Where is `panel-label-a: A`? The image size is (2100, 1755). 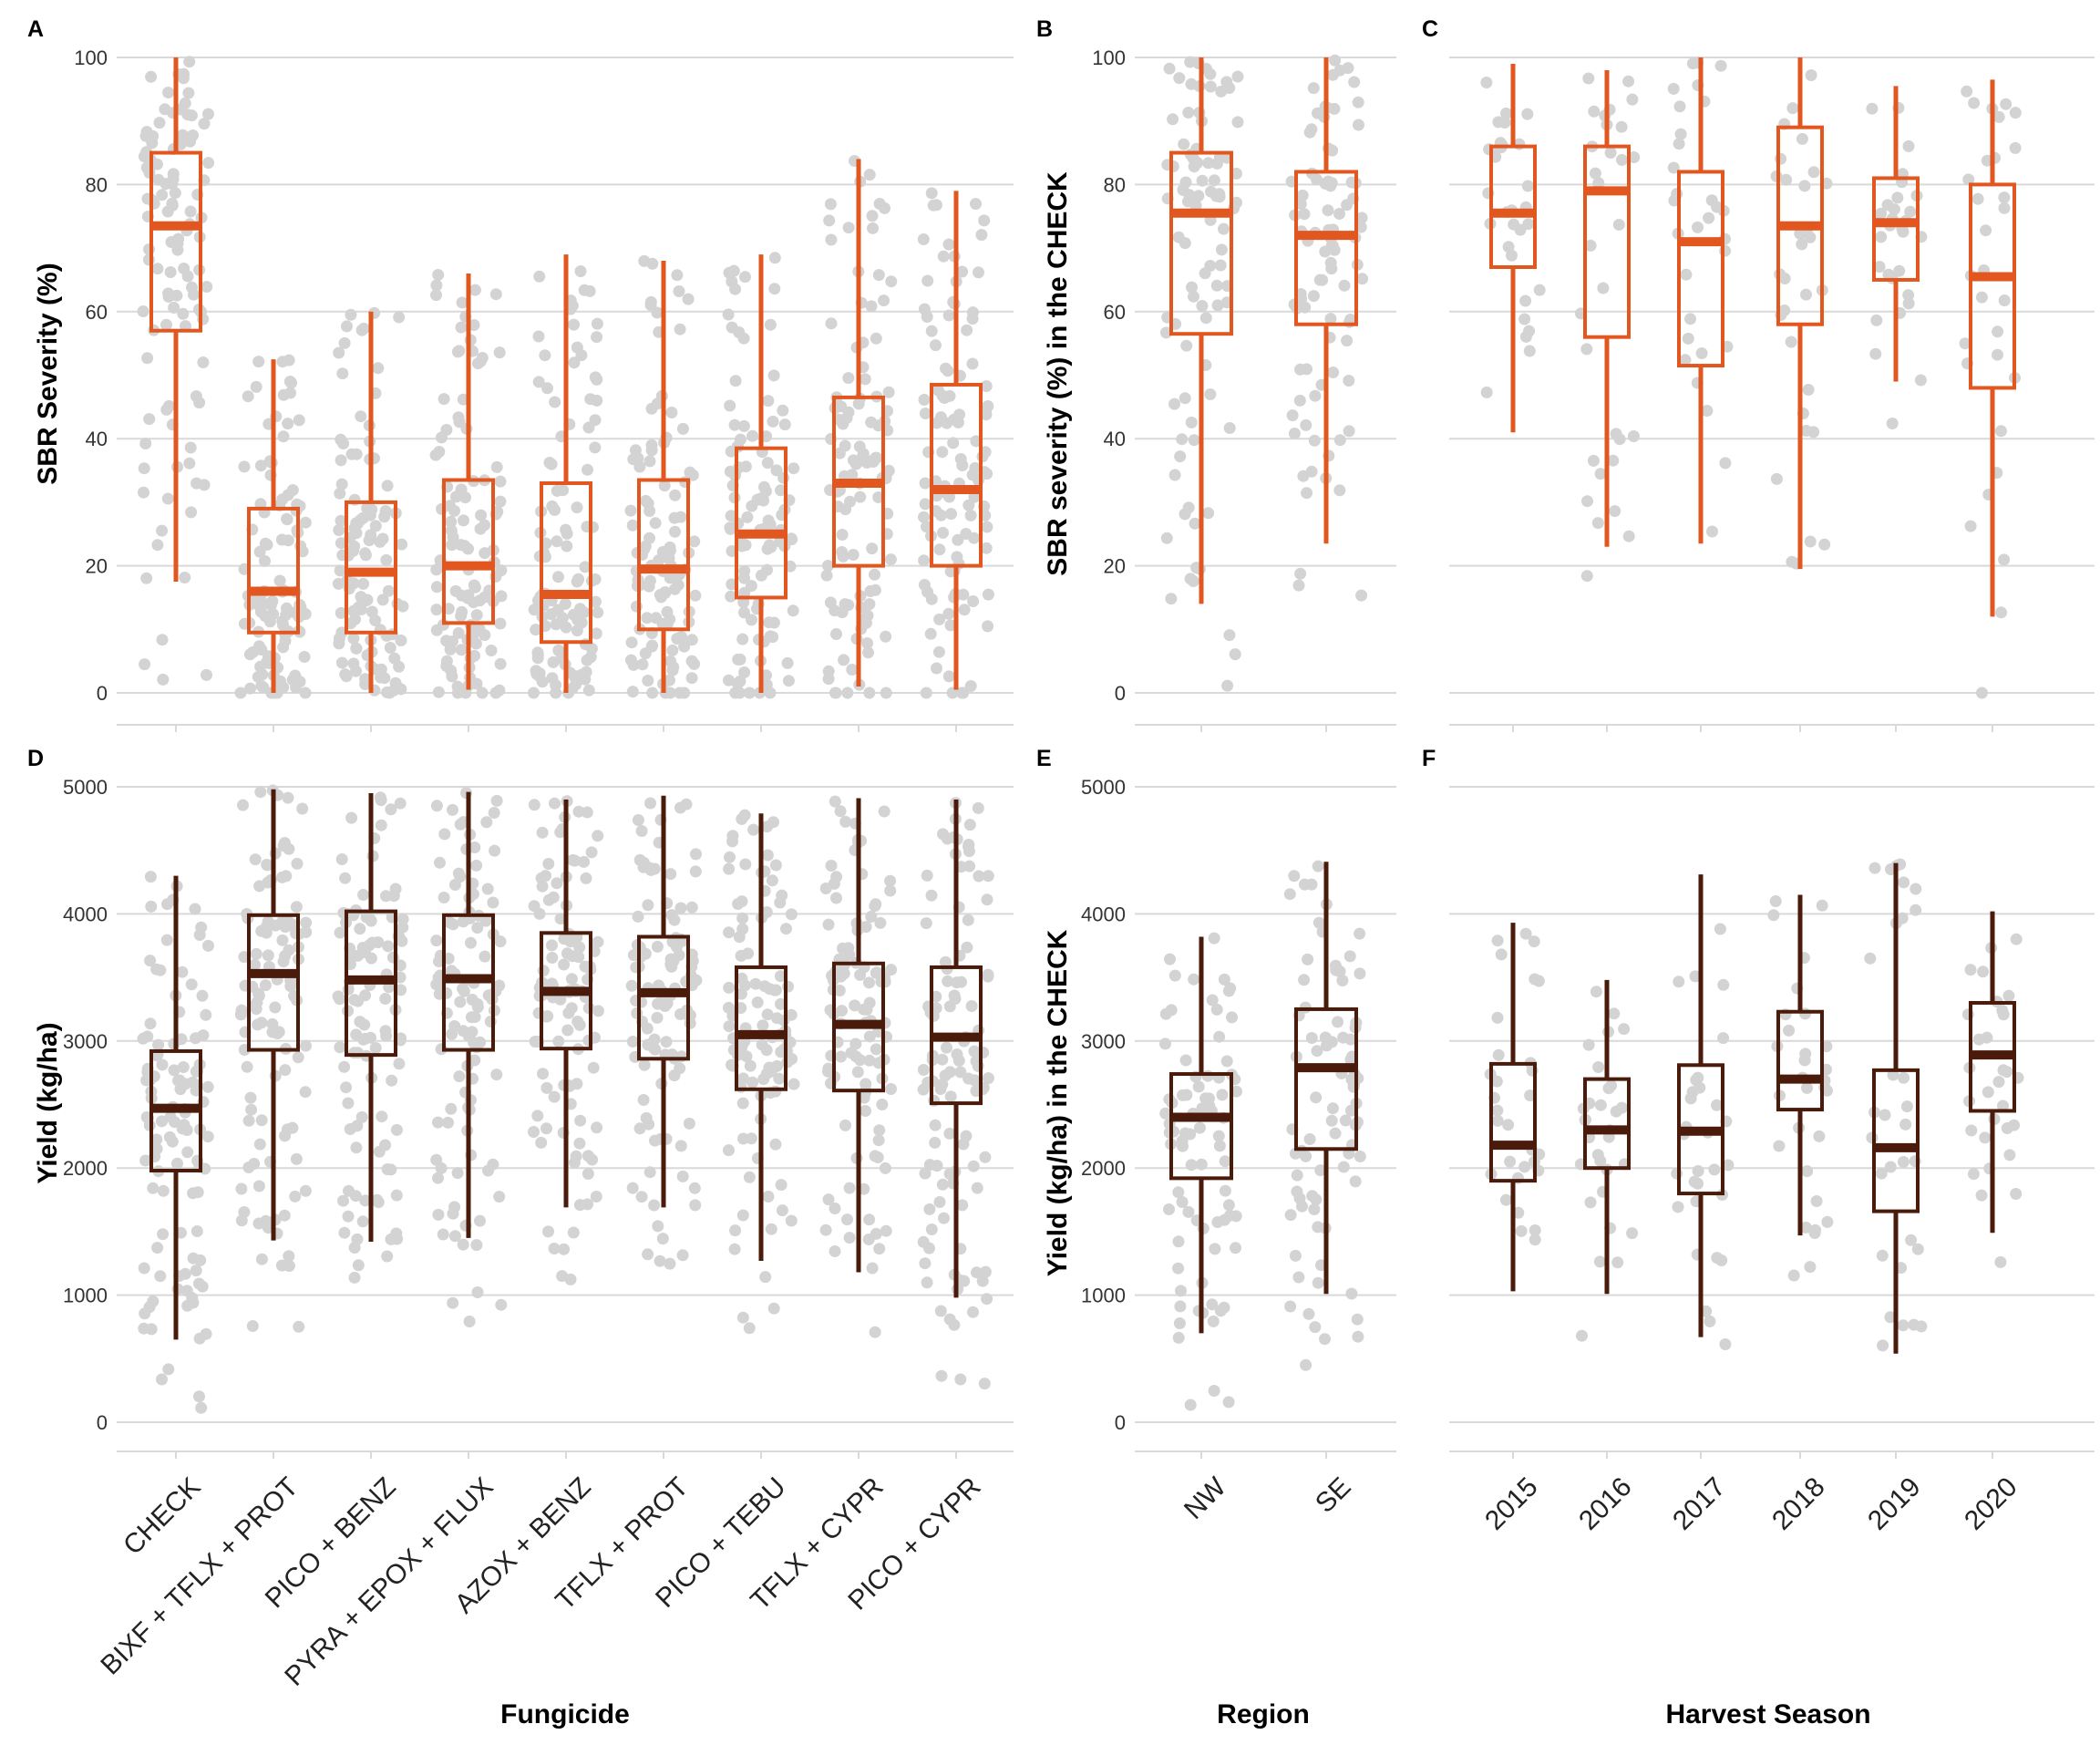 panel-label-a: A is located at coordinates (36, 29).